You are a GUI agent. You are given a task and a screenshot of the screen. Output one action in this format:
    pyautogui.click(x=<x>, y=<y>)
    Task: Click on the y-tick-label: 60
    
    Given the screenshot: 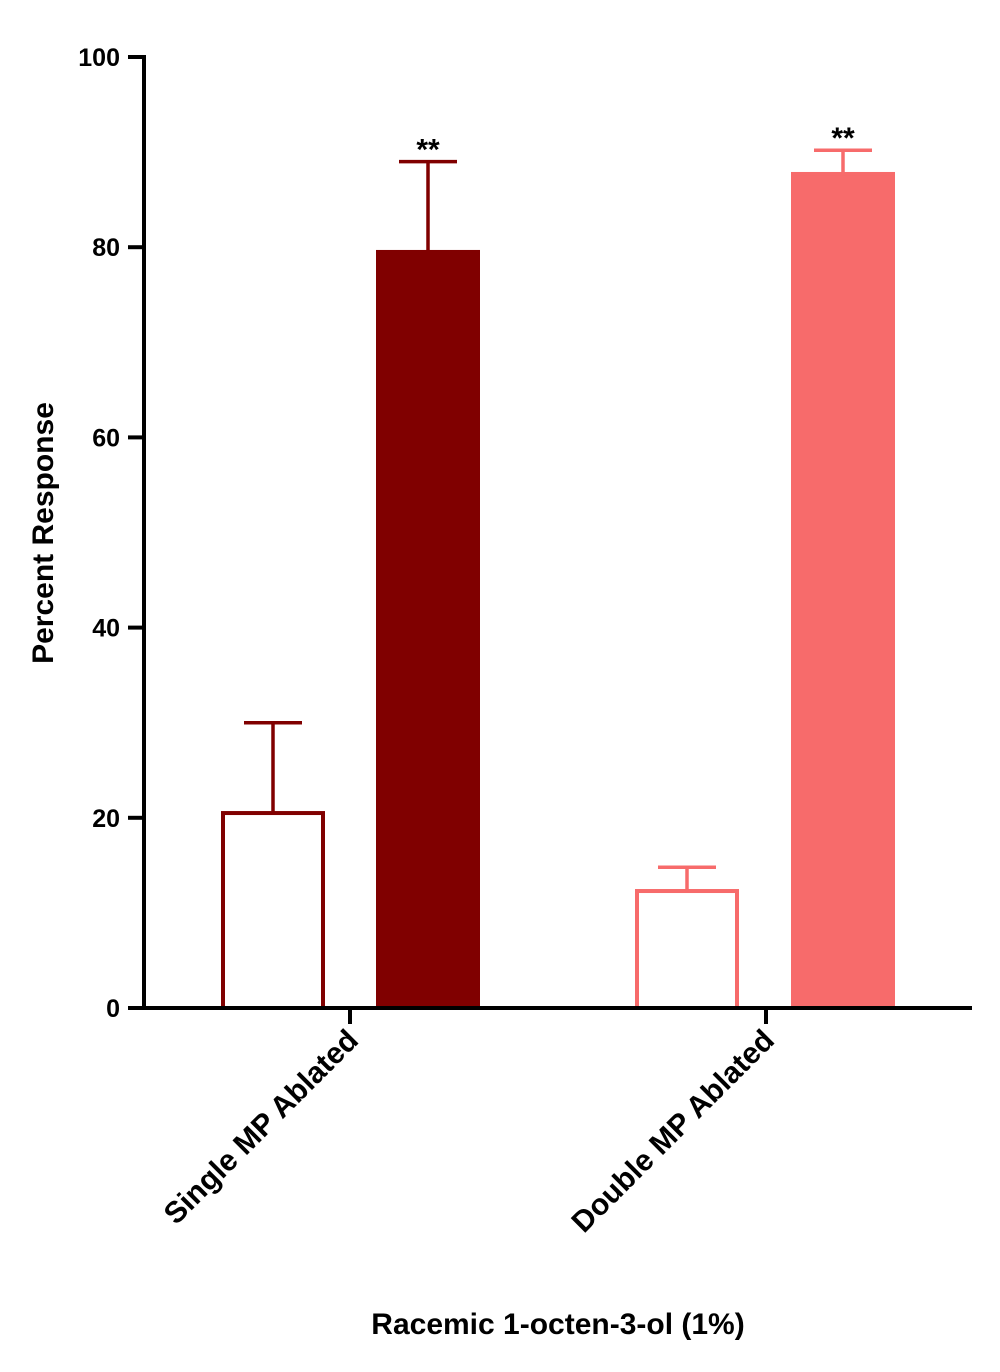 What is the action you would take?
    pyautogui.click(x=106, y=438)
    